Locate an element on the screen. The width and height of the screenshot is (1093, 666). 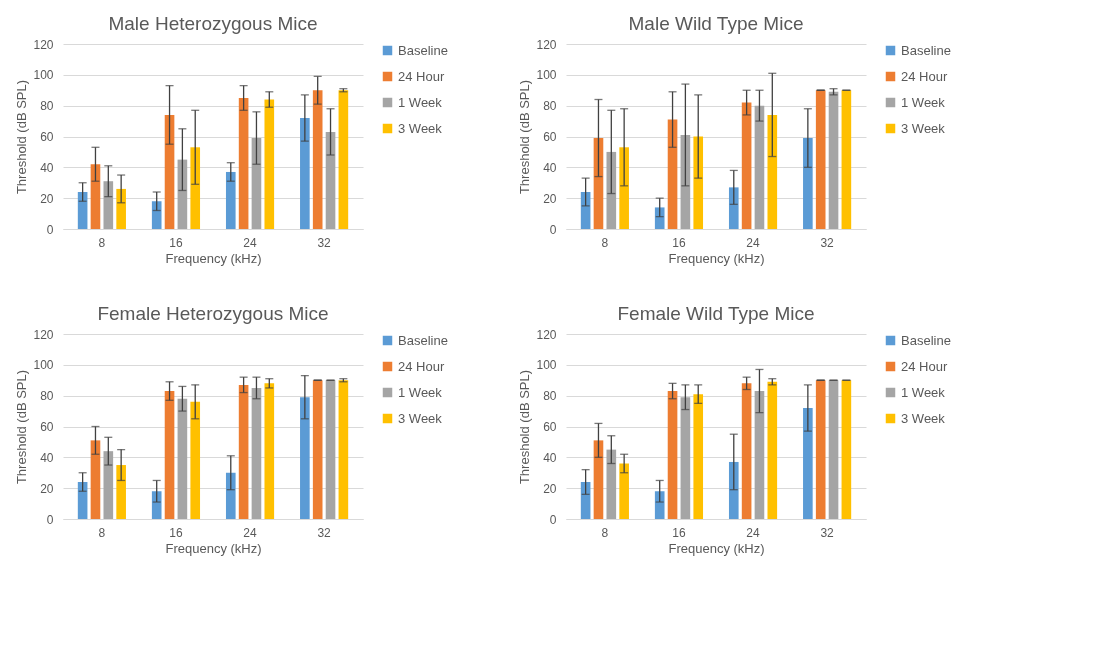
chart-title: Female Heterozygous Mice is located at coordinates (213, 313).